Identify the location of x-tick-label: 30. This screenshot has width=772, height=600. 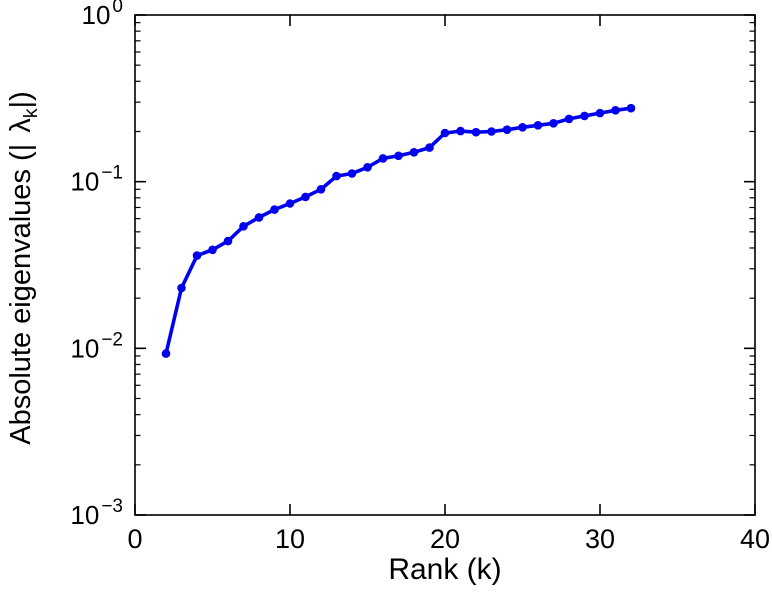
(600, 539).